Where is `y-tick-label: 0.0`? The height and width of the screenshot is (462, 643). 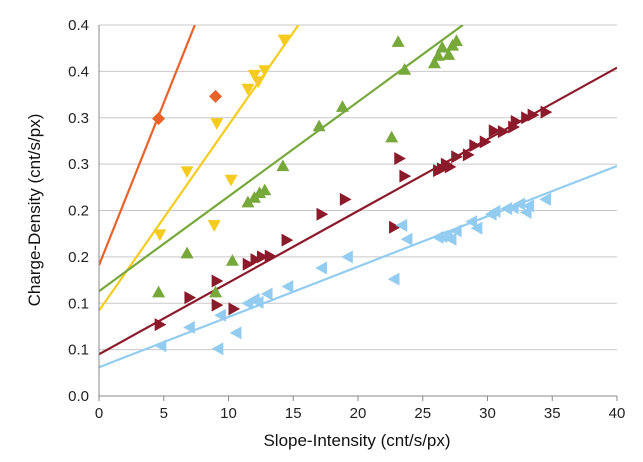 y-tick-label: 0.0 is located at coordinates (78, 396).